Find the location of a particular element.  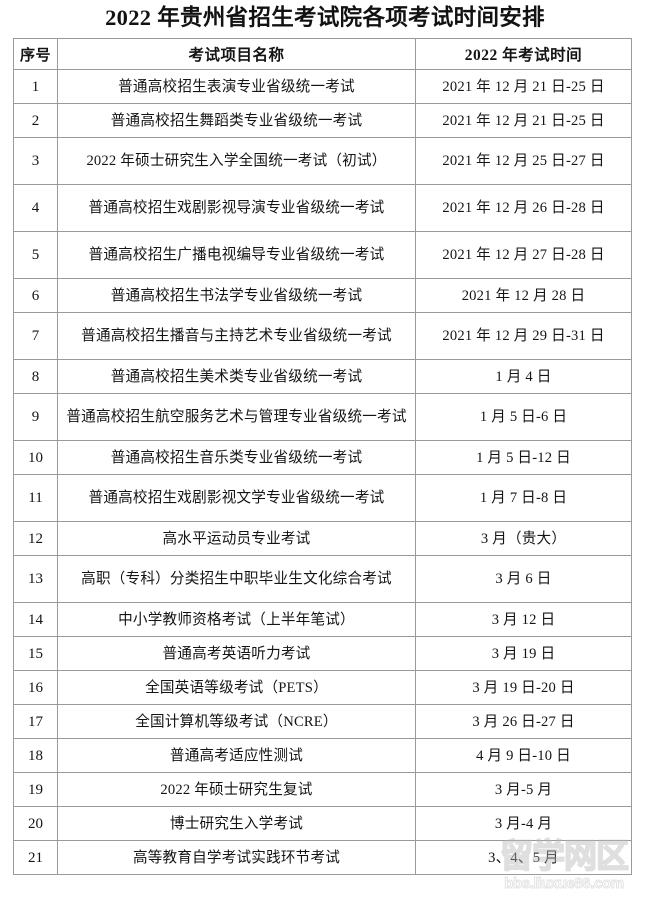

table-row: 11 普通高校招生戏剧影视文学专业省级统一考试 1 月 7 日-8 日 is located at coordinates (322, 498).